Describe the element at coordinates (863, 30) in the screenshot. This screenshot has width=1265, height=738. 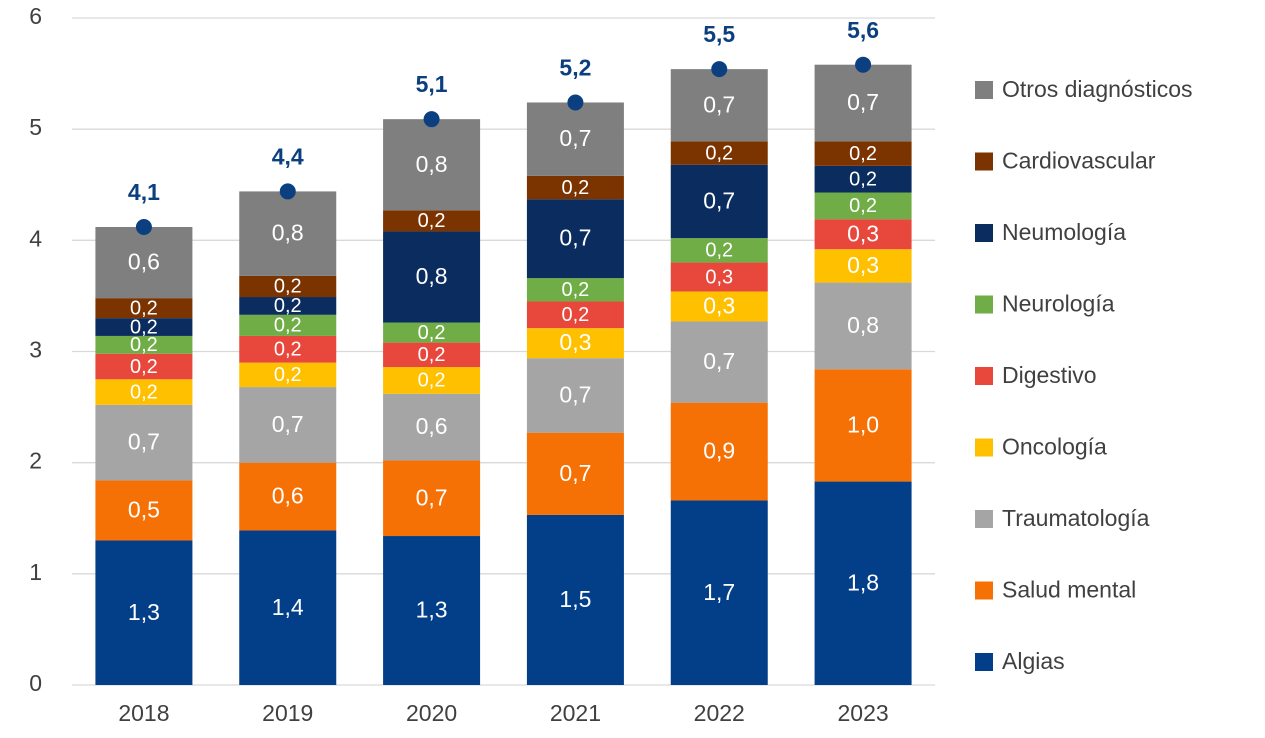
I see `total-label: 5,6` at that location.